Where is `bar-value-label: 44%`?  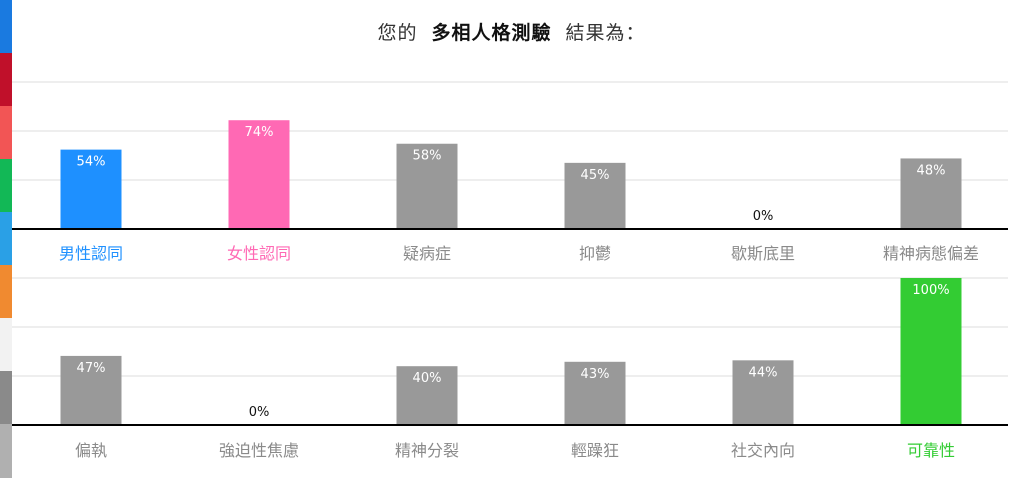 bar-value-label: 44% is located at coordinates (763, 372).